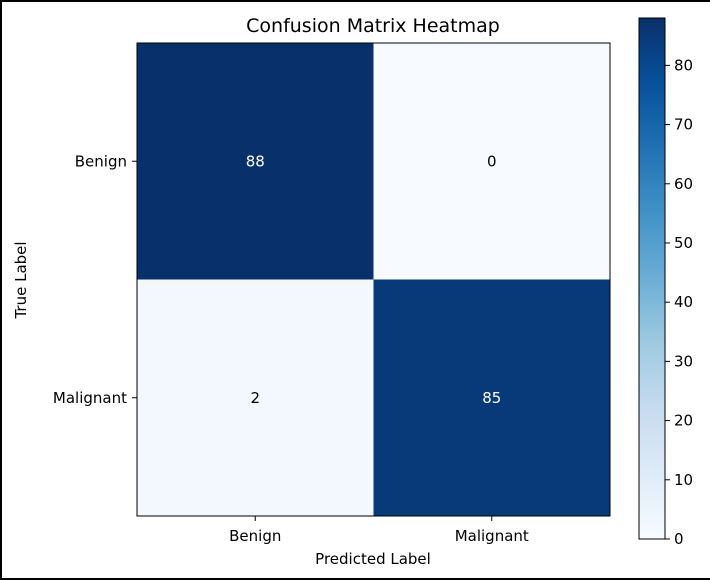  I want to click on cell-value-label: 85, so click(491, 398).